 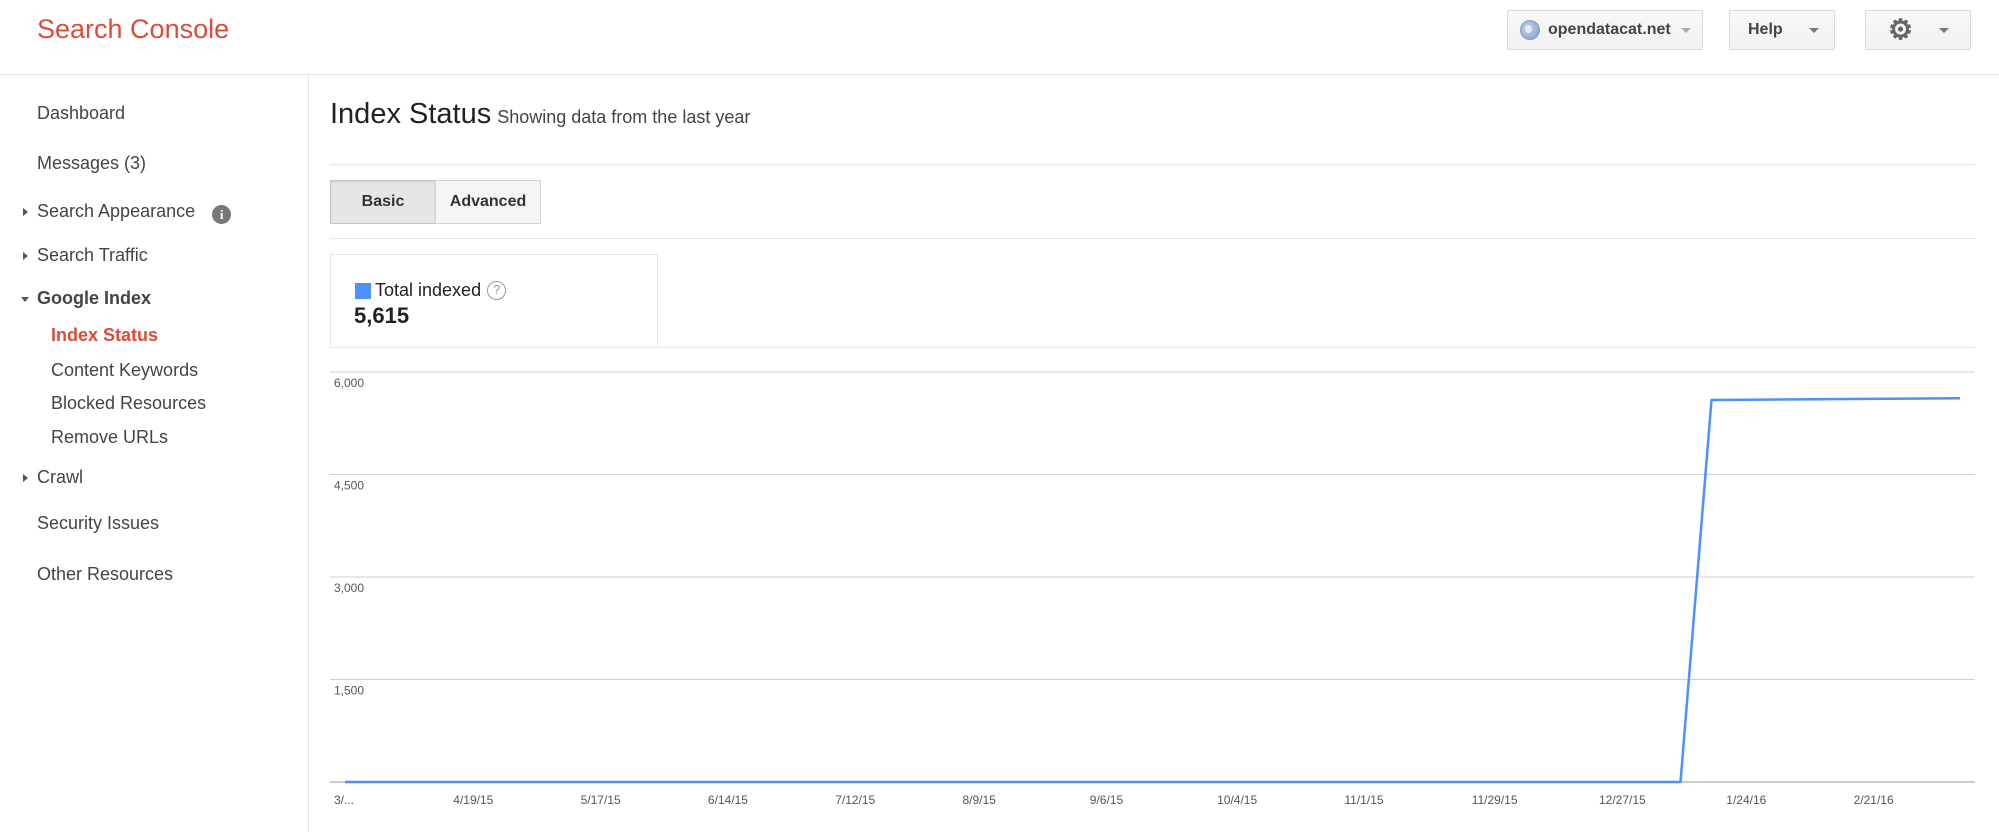 I want to click on x-tick-label: 11/29/15, so click(x=1495, y=800).